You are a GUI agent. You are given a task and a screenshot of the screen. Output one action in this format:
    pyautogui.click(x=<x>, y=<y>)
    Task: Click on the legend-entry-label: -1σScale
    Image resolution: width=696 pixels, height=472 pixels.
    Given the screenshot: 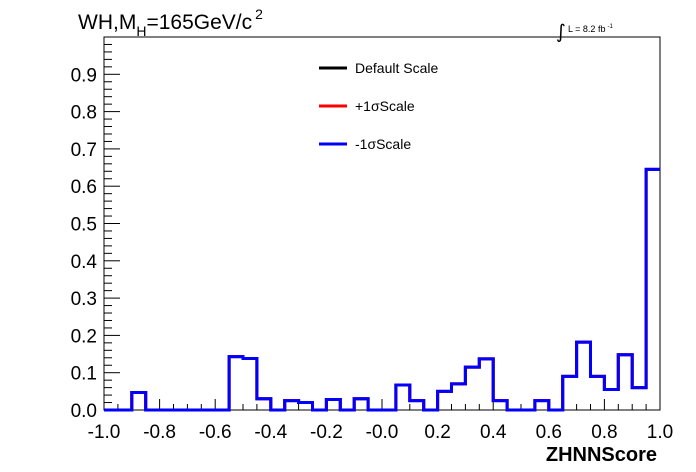 What is the action you would take?
    pyautogui.click(x=383, y=144)
    